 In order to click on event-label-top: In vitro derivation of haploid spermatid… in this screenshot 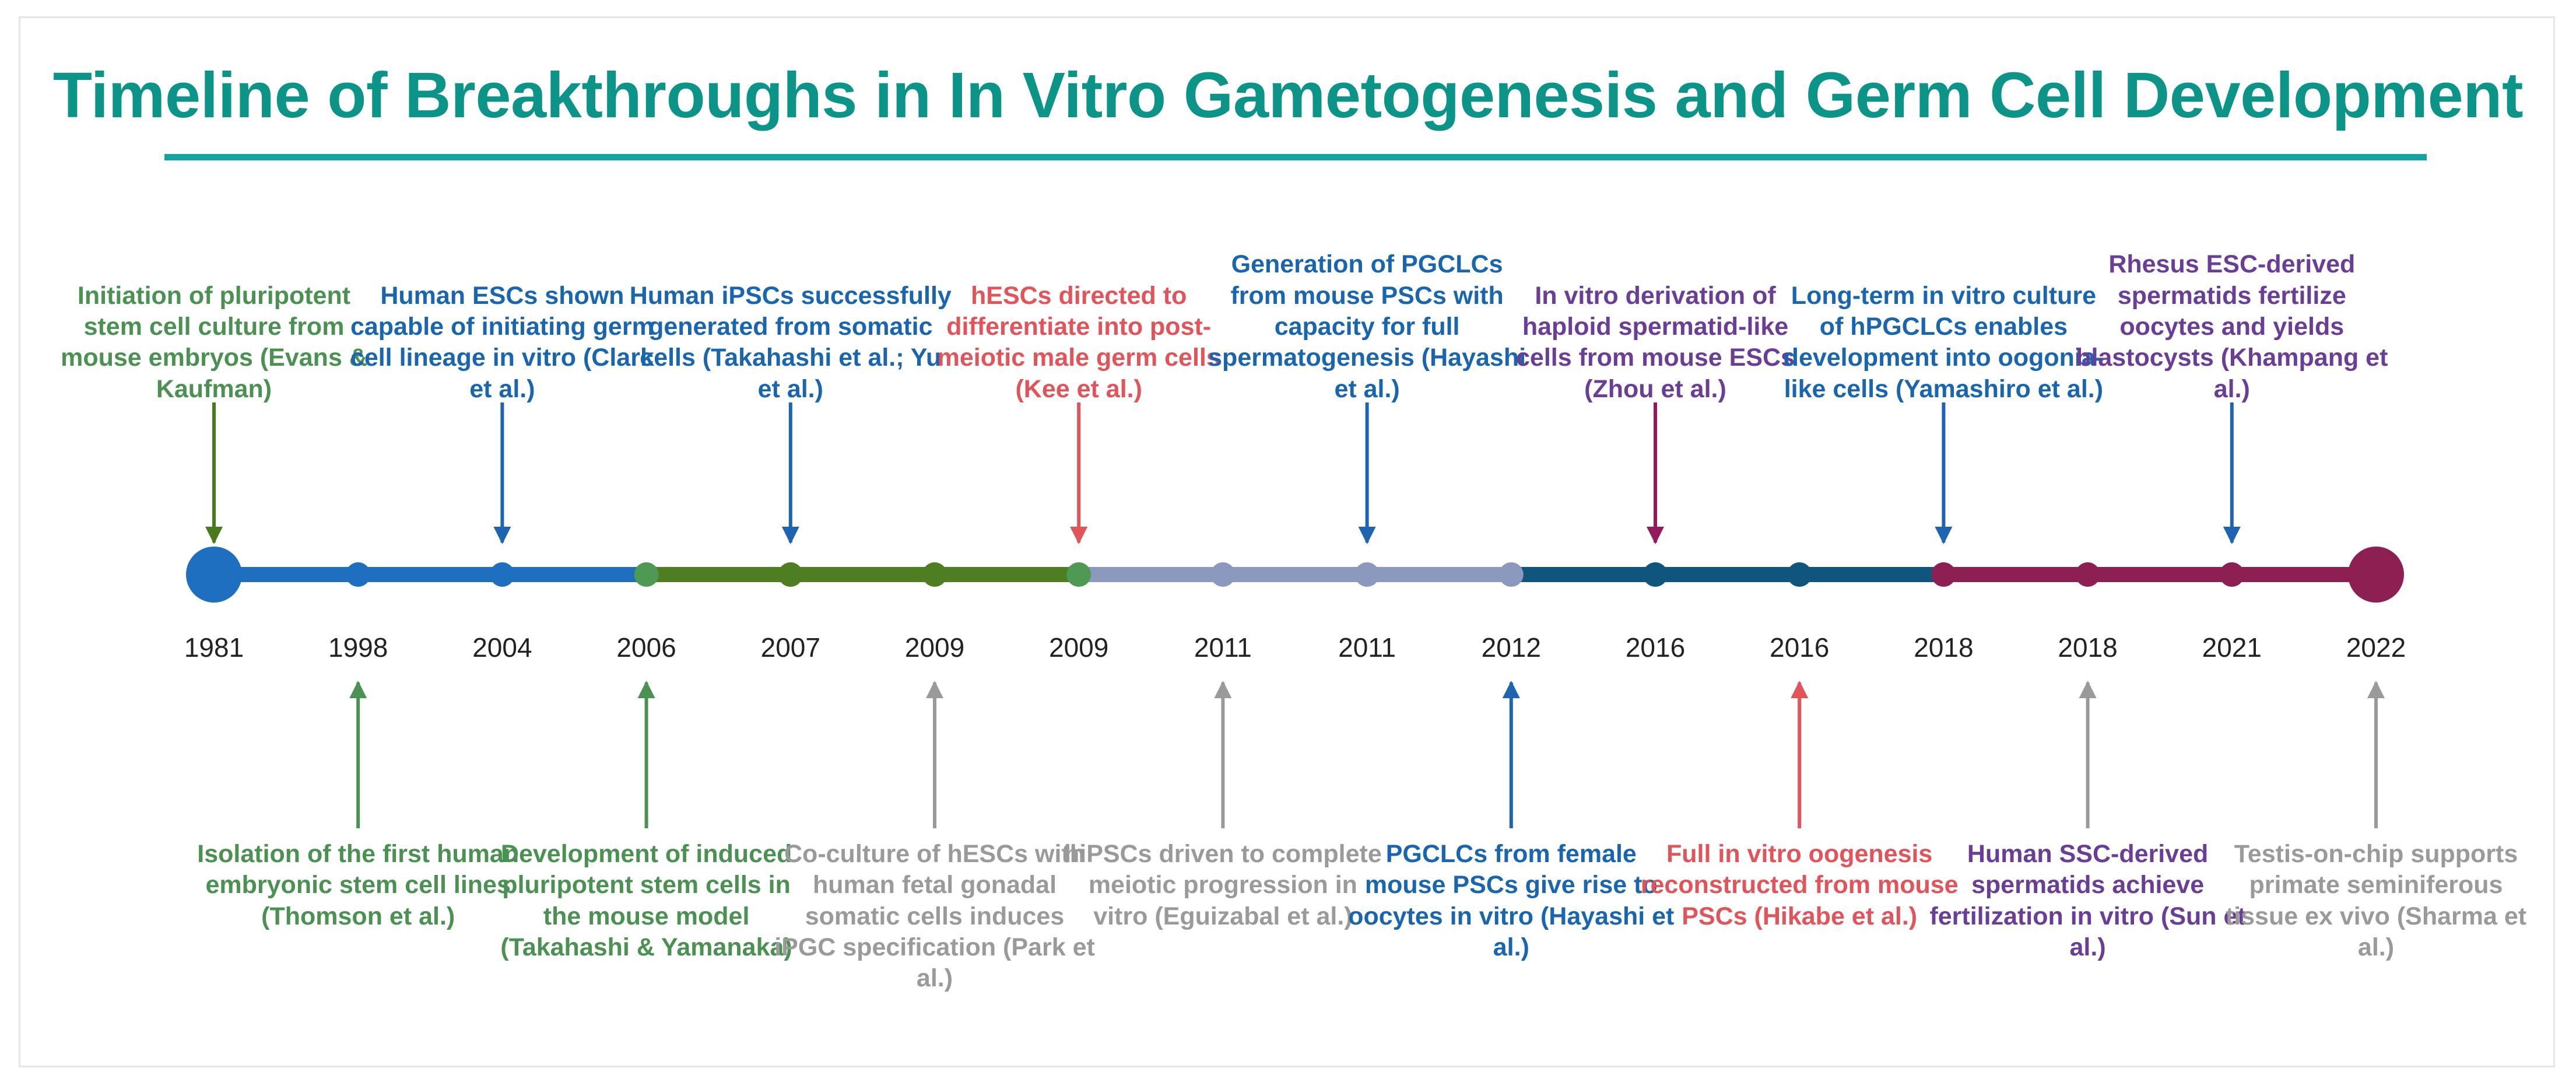, I will do `click(1655, 342)`.